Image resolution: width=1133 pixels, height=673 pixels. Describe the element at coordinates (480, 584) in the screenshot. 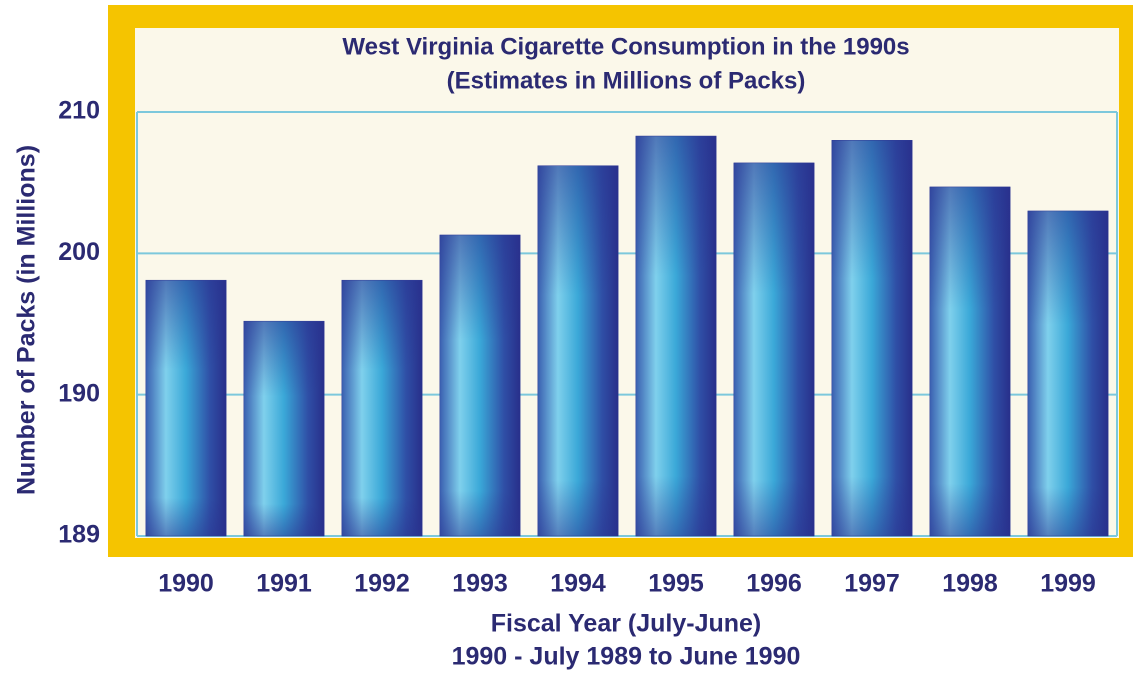

I see `x-tick-label: 1993` at that location.